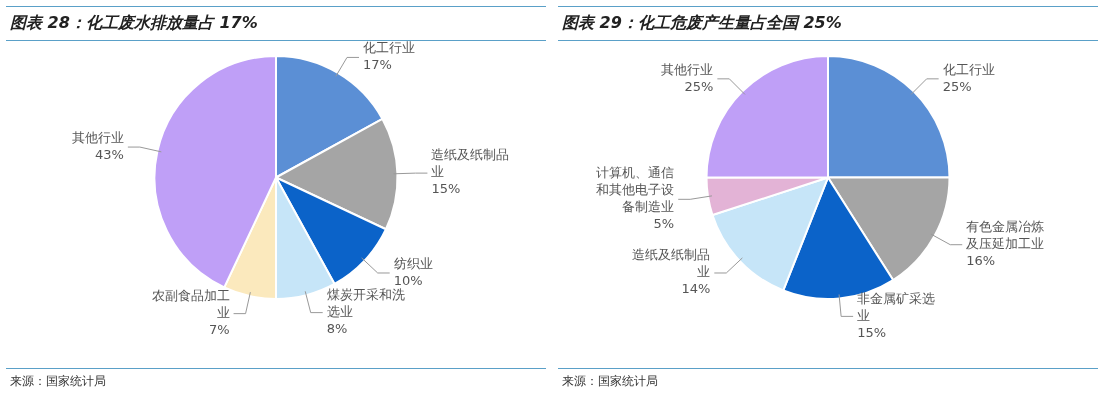  I want to click on data-label: 16%, so click(981, 261).